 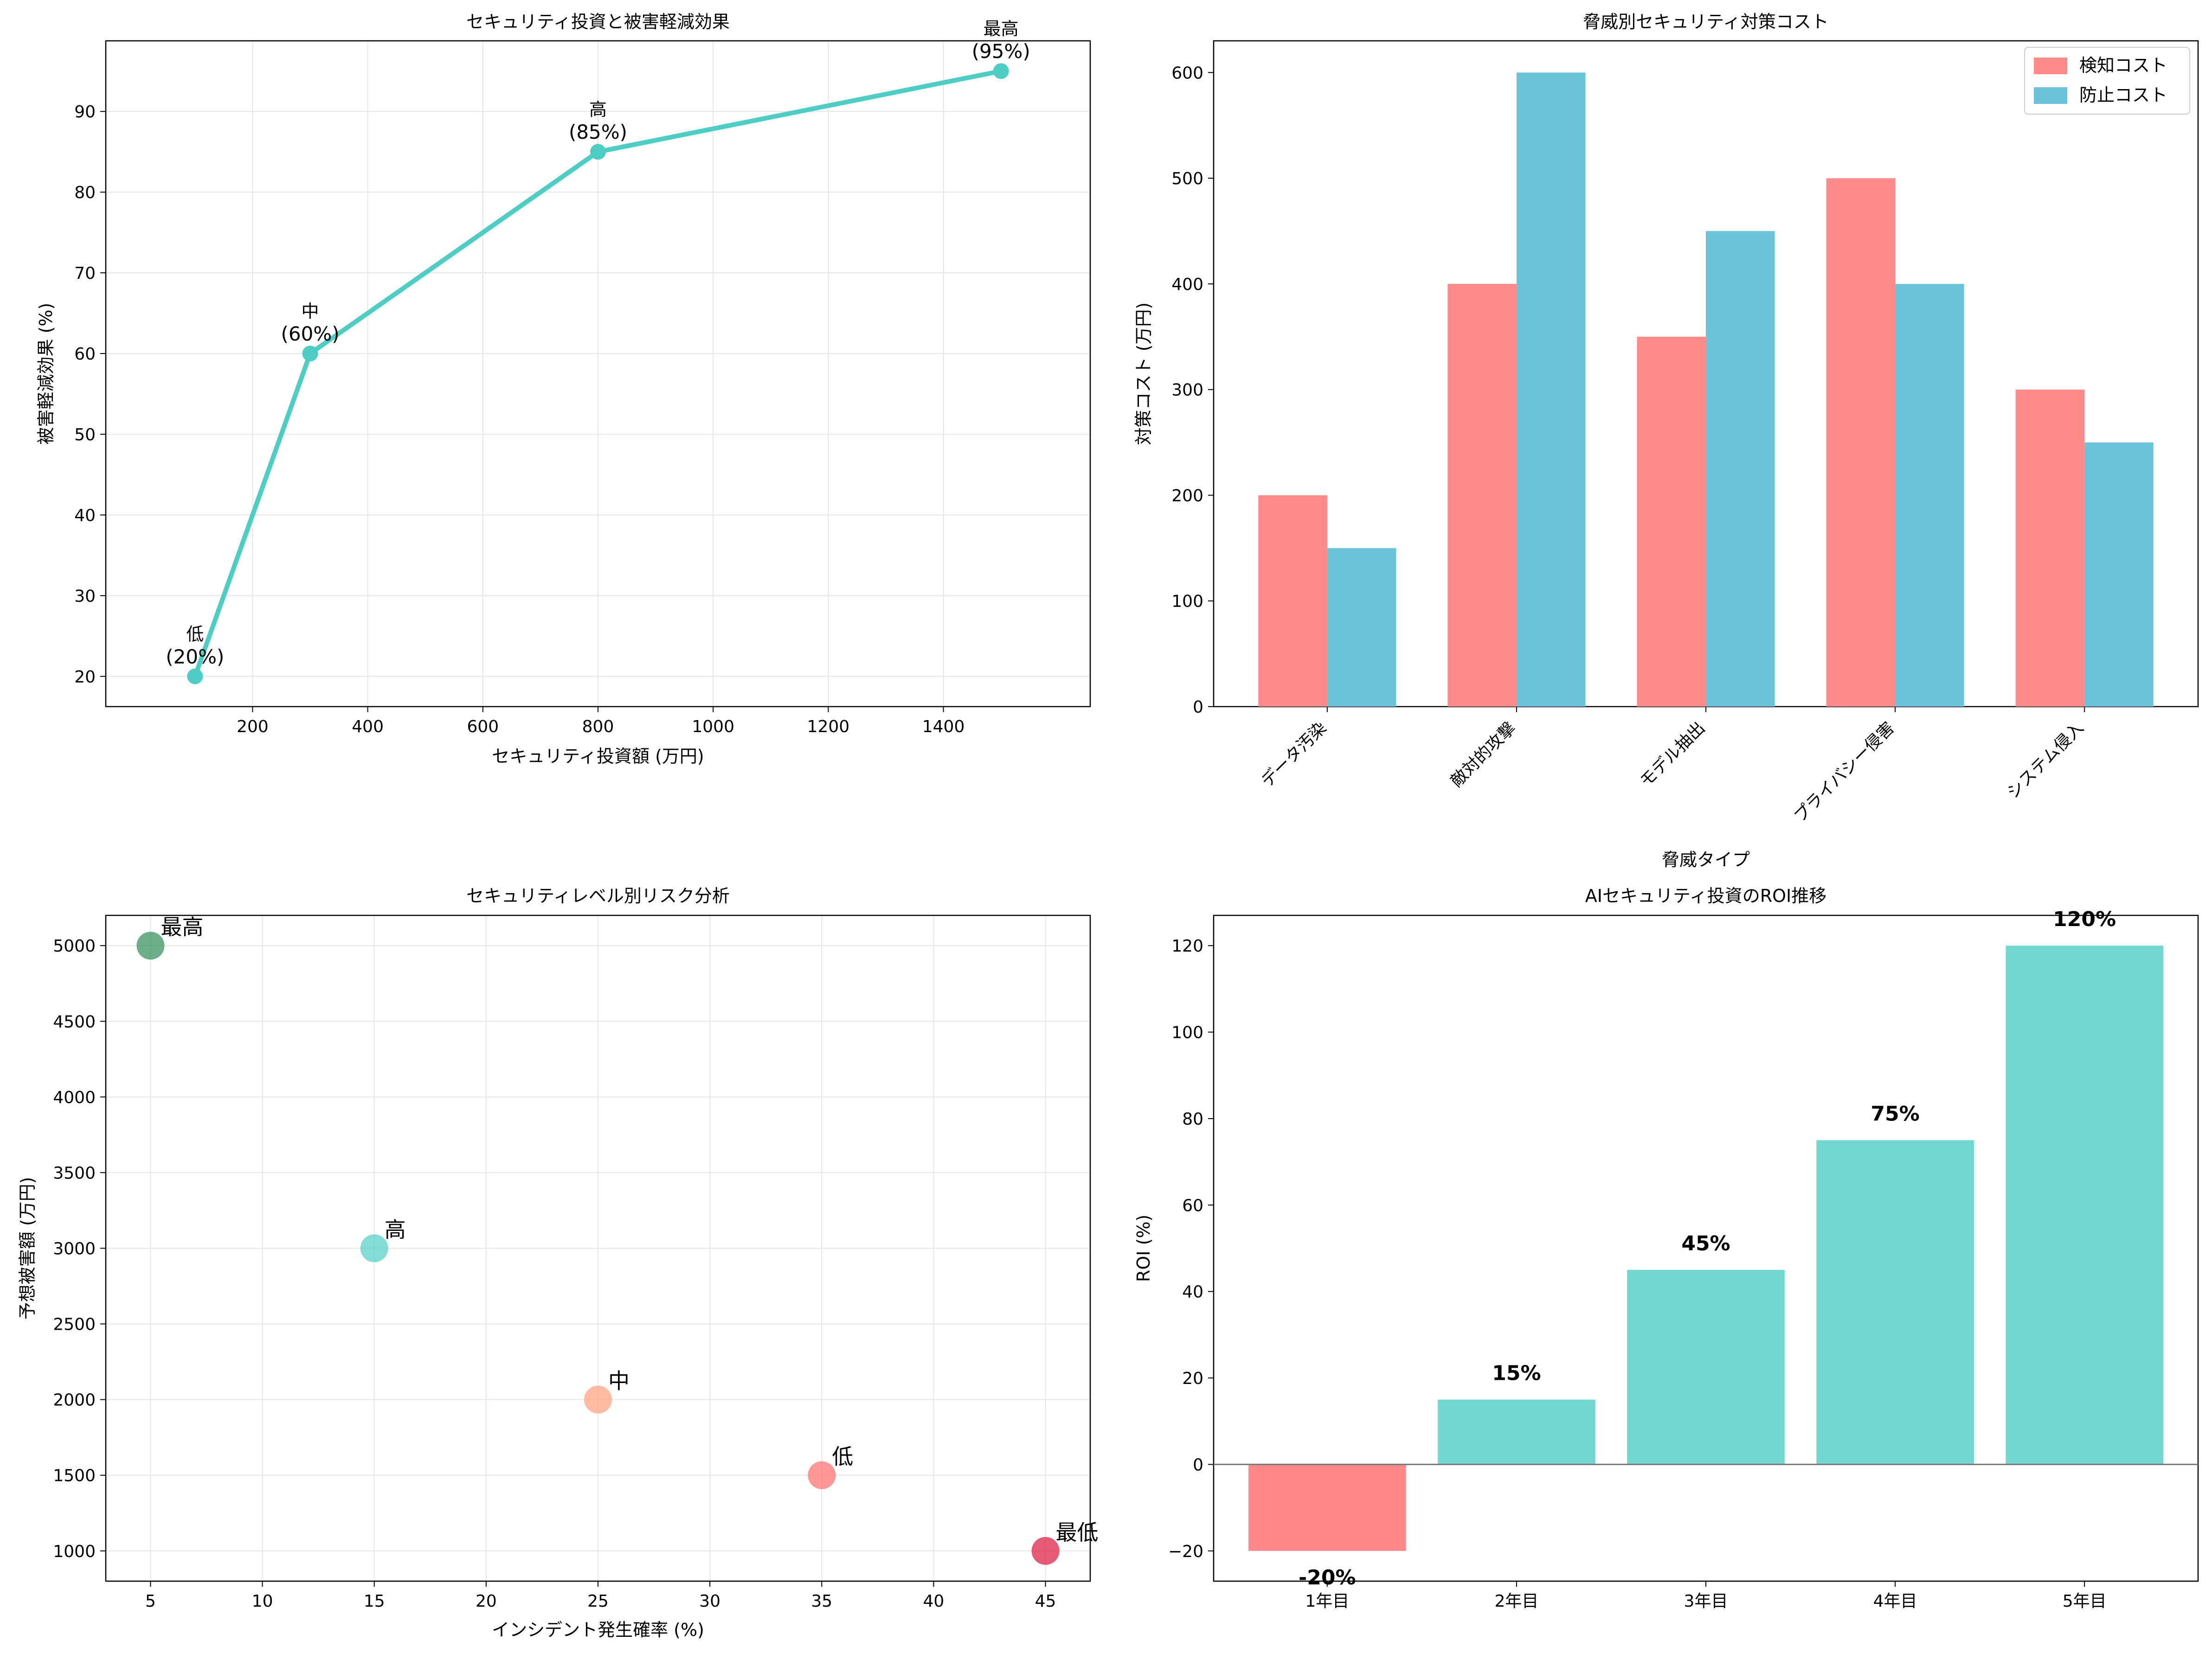 I want to click on y-axis-label: ROI (%), so click(x=1143, y=1248).